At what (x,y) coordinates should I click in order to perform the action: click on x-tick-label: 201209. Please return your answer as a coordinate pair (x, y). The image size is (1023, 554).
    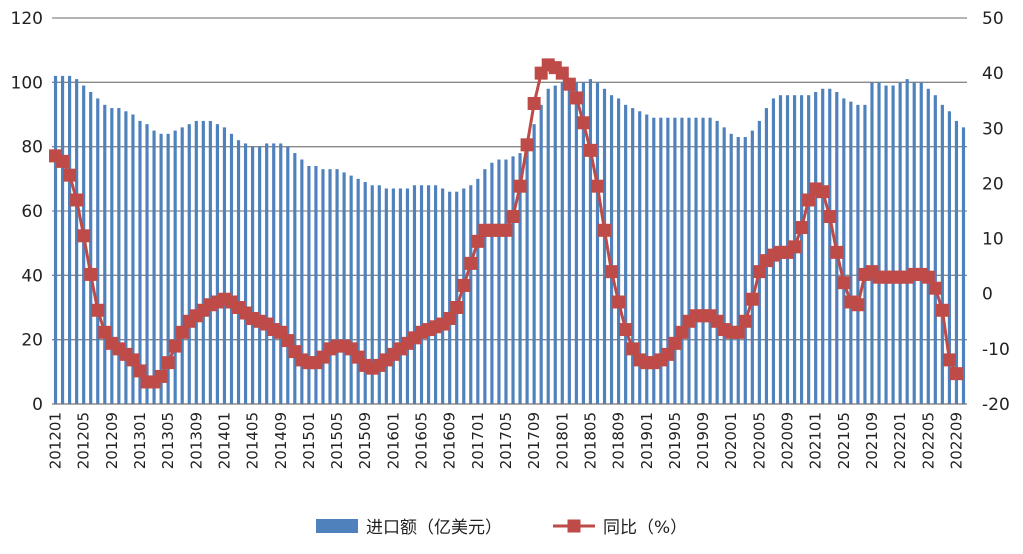
    Looking at the image, I should click on (112, 440).